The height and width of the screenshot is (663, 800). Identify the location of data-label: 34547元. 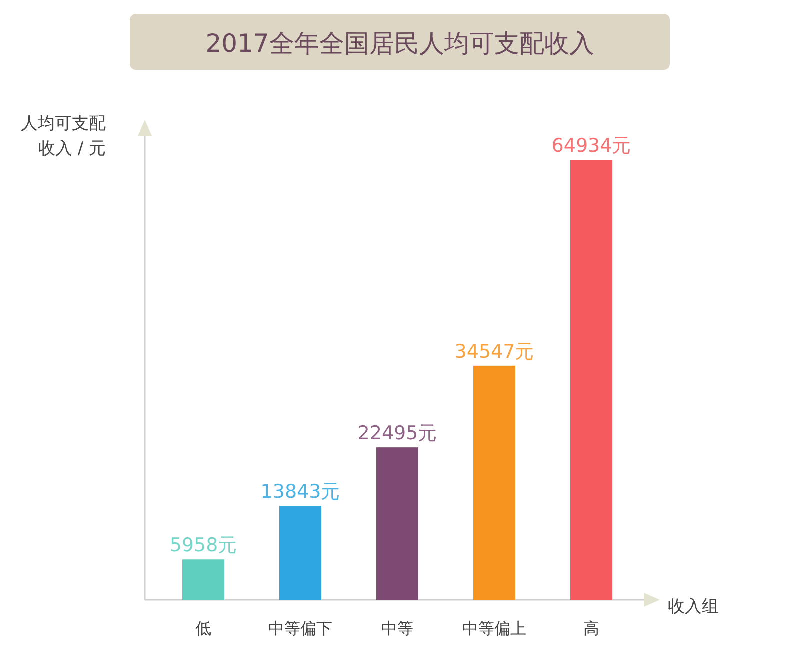
(494, 351).